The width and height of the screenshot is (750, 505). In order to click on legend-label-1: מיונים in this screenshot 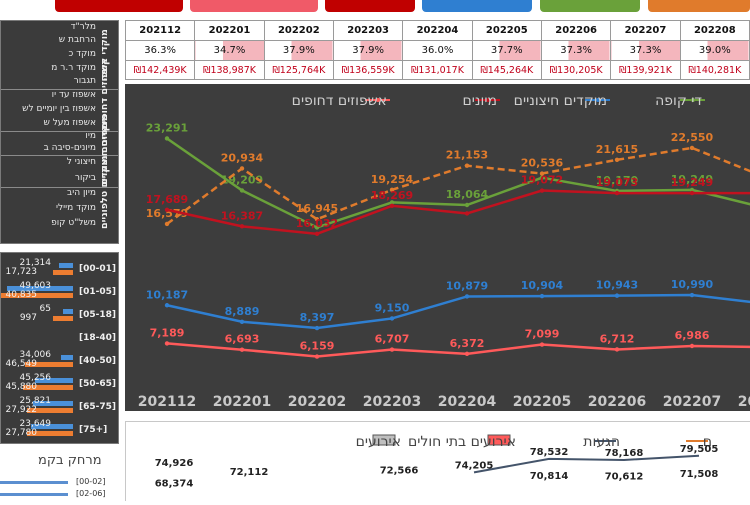, I will do `click(480, 101)`.